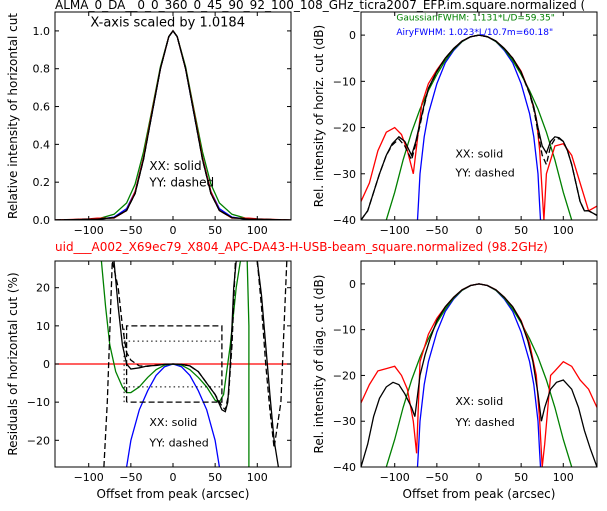 This screenshot has width=607, height=511. I want to click on y-axis-label: Rel. intensity of diag. cut (dB), so click(319, 364).